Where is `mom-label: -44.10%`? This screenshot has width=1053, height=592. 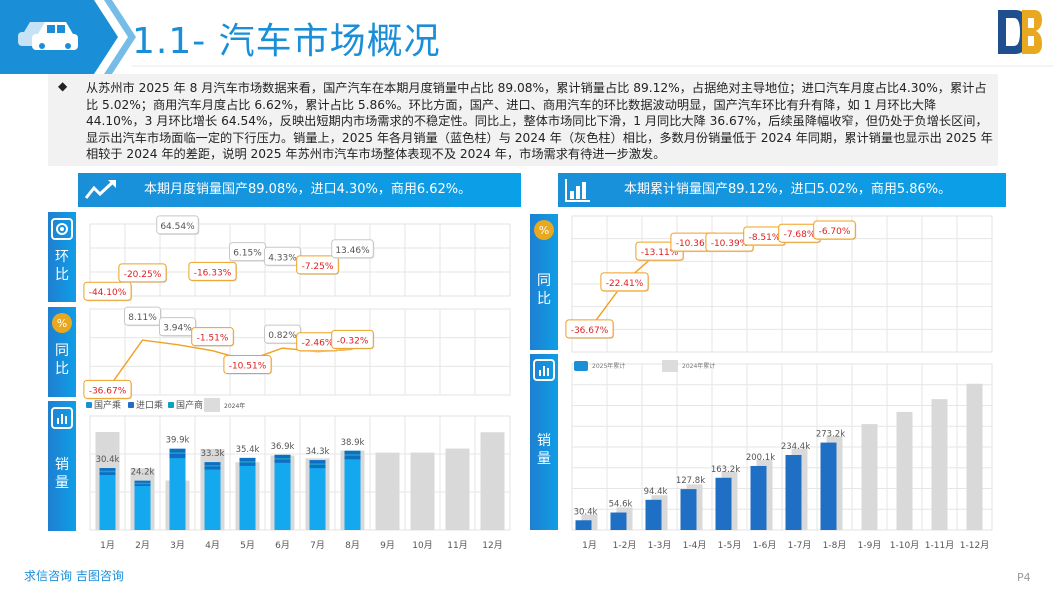 mom-label: -44.10% is located at coordinates (108, 293).